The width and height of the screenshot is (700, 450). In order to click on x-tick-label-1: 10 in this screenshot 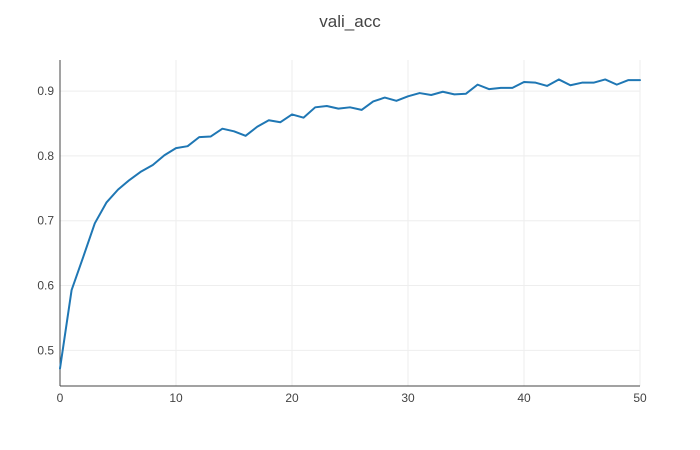, I will do `click(176, 398)`.